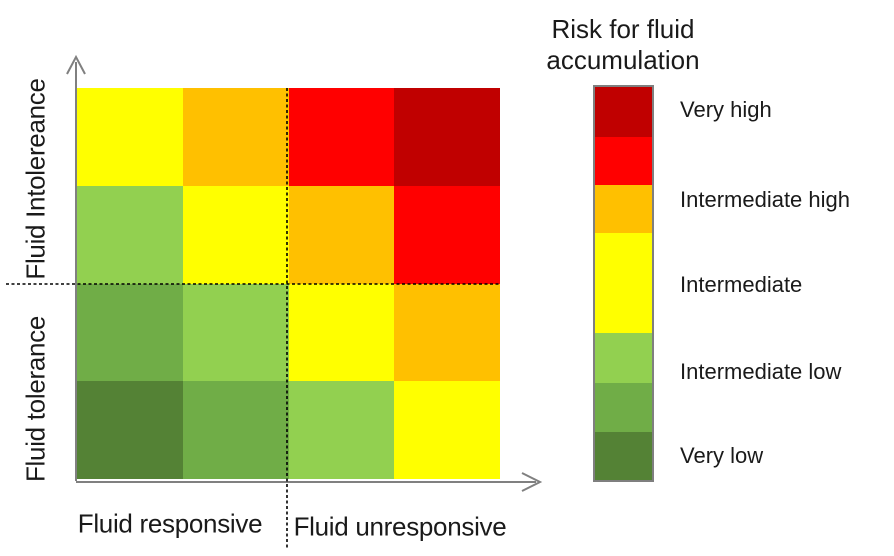 This screenshot has height=556, width=894. I want to click on legend-colorbar, so click(623, 283).